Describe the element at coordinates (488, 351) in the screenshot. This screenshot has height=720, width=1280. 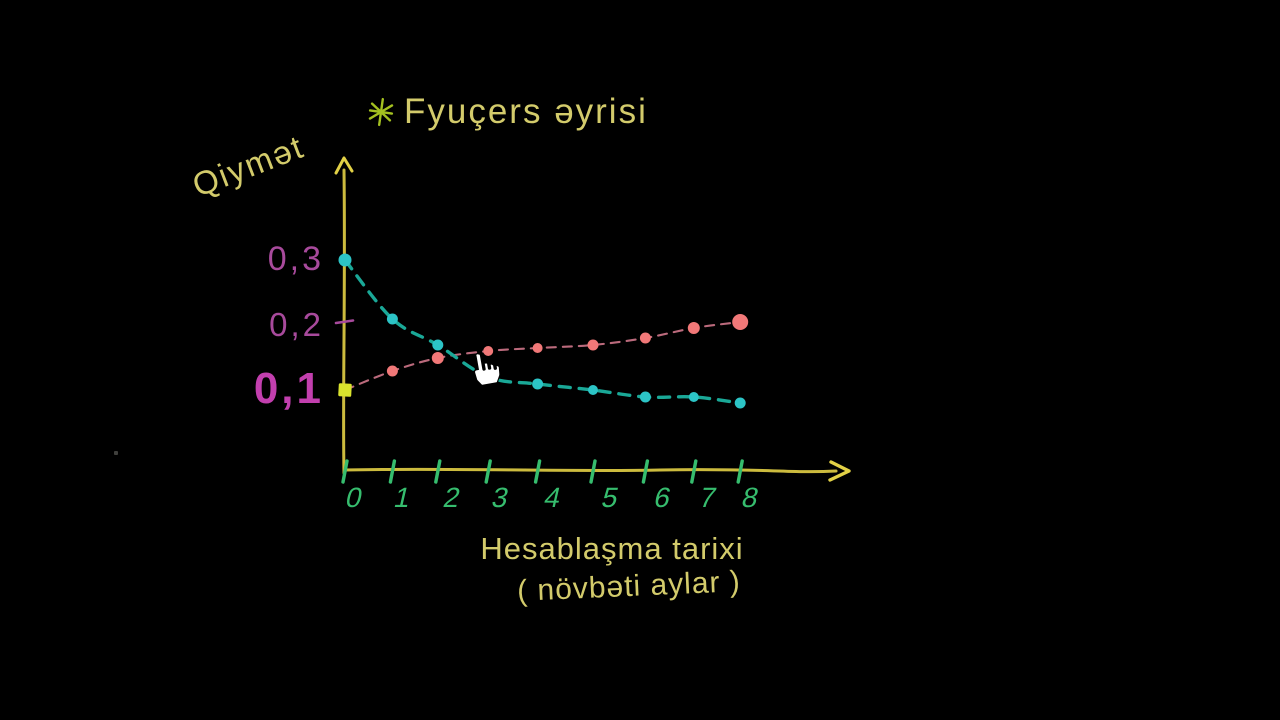
I see `data-point-pink-m3` at that location.